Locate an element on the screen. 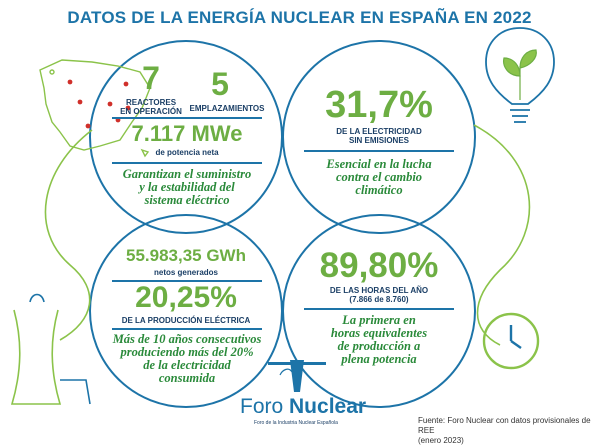 The width and height of the screenshot is (599, 446). generacion-block: 55.983,35 GWh netos generados is located at coordinates (186, 262).